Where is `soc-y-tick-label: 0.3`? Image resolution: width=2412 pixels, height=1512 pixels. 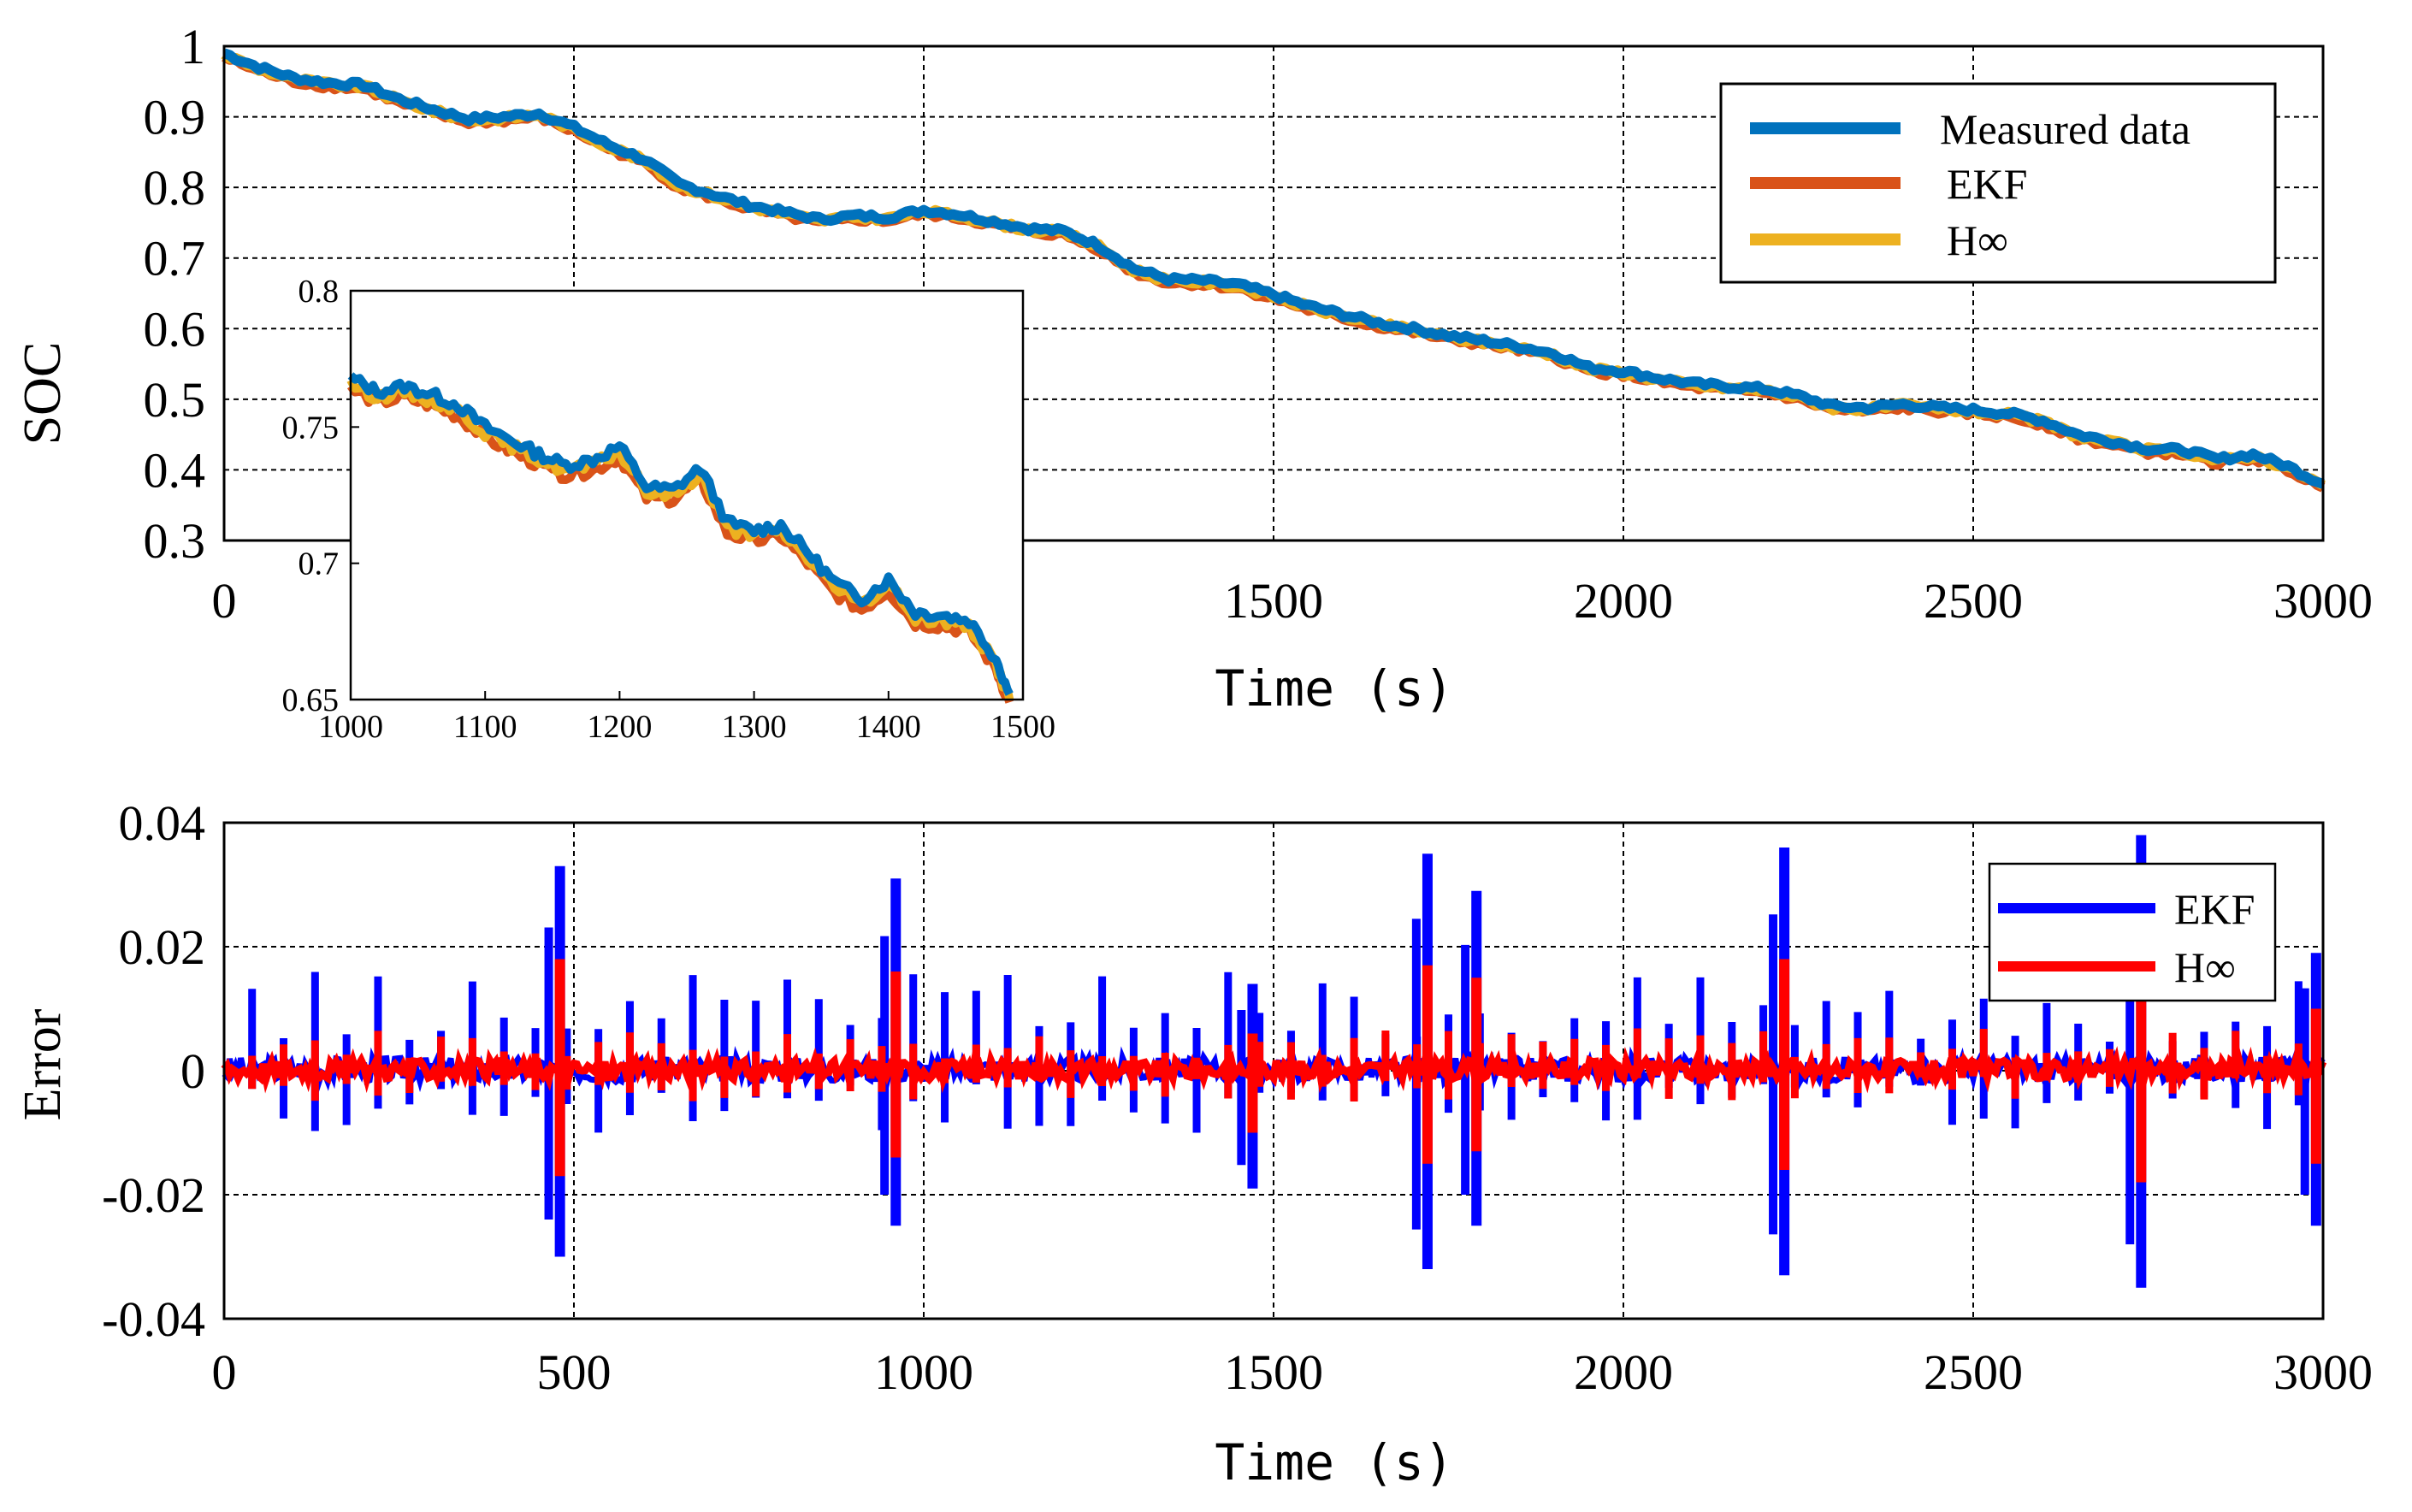
soc-y-tick-label: 0.3 is located at coordinates (175, 541).